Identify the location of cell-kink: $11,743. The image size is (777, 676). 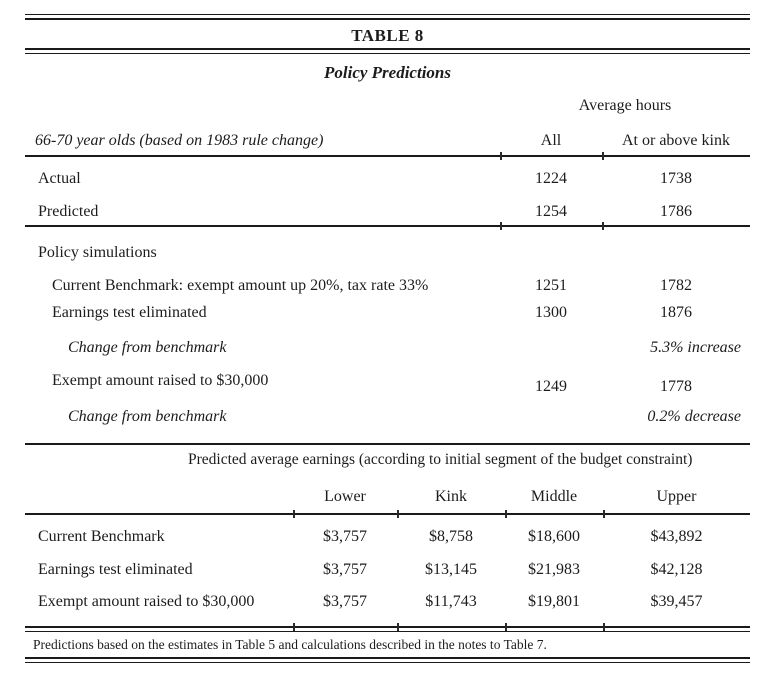
(451, 601).